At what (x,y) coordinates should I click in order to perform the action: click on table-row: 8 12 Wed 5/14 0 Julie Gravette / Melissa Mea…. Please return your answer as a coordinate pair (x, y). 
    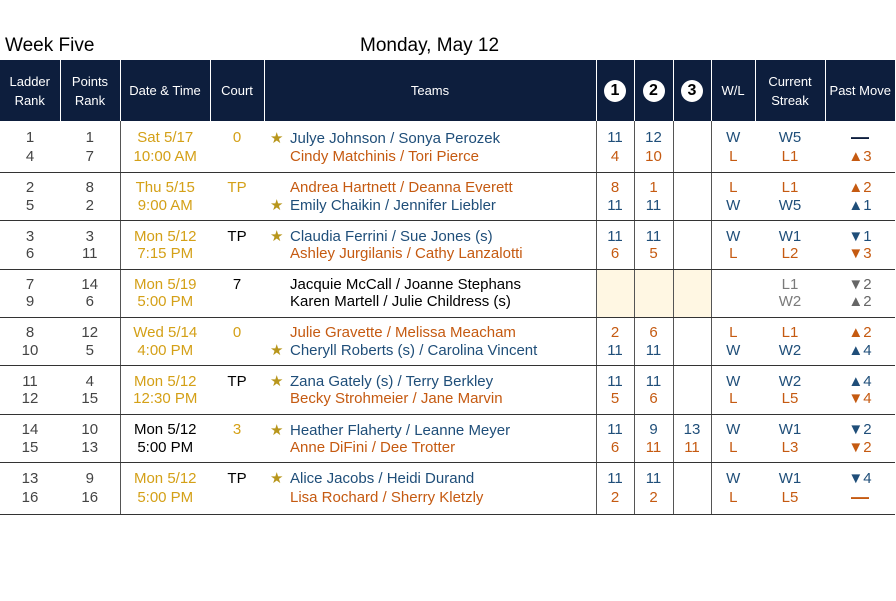
    Looking at the image, I should click on (447, 329).